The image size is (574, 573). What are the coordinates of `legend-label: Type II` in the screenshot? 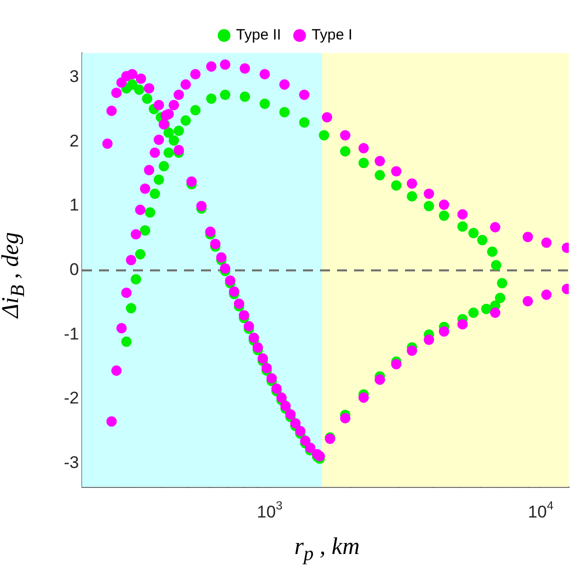 It's located at (259, 35).